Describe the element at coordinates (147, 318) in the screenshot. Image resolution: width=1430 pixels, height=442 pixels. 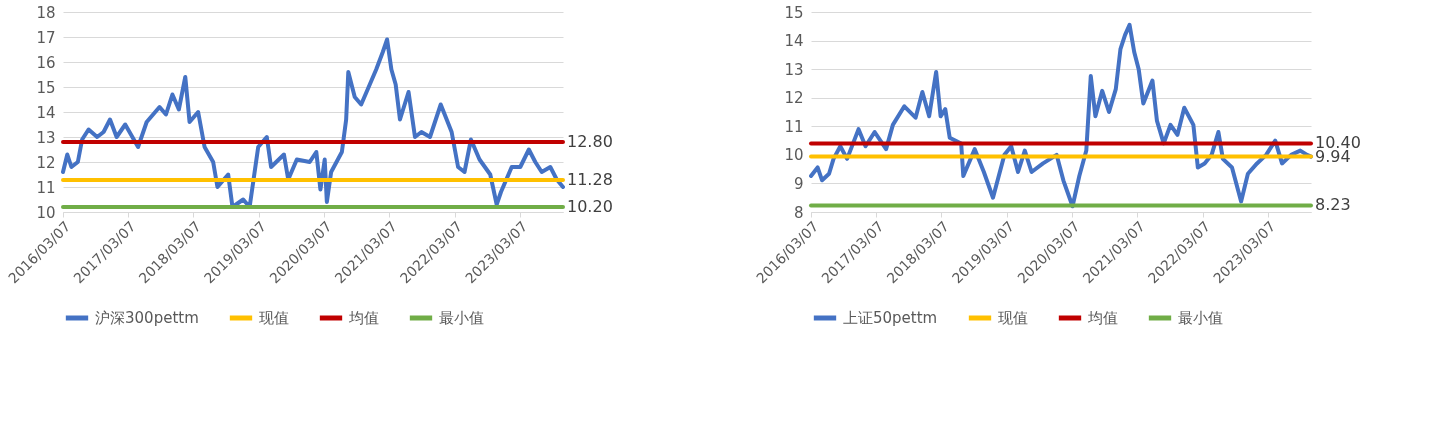
I see `legend-label: 沪深300pettm` at that location.